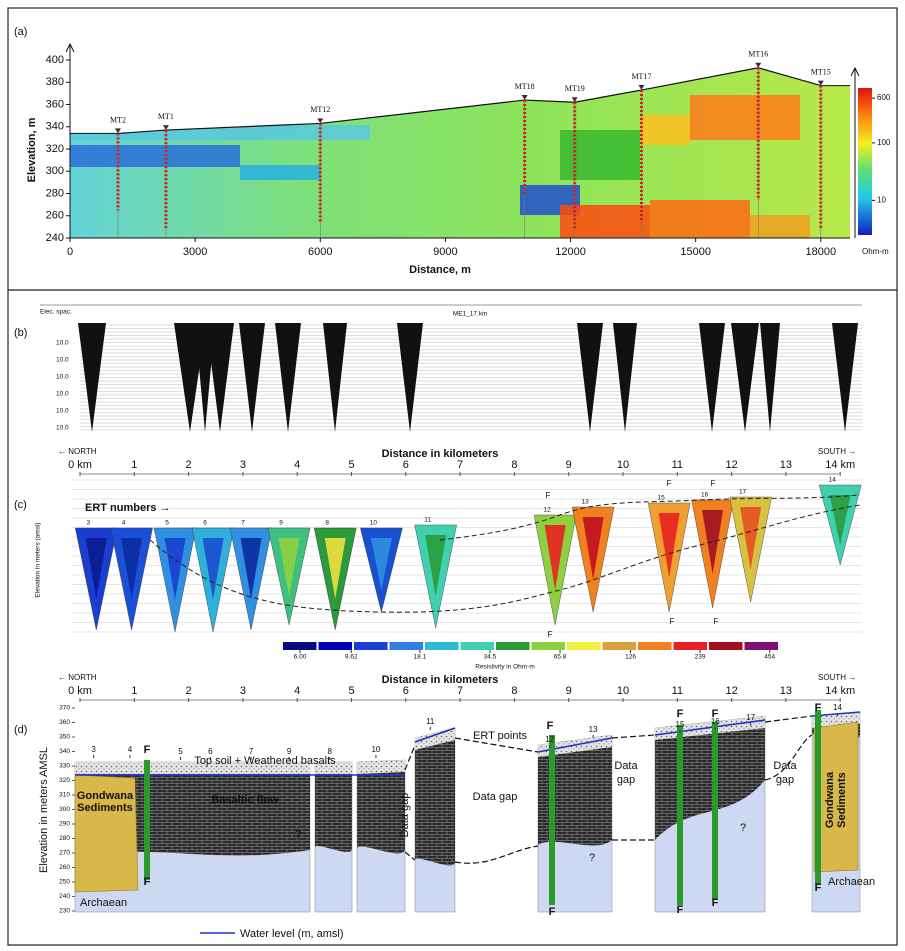 The image size is (905, 951). Describe the element at coordinates (32, 149) in the screenshot. I see `y-axis-label: Elevation, m` at that location.